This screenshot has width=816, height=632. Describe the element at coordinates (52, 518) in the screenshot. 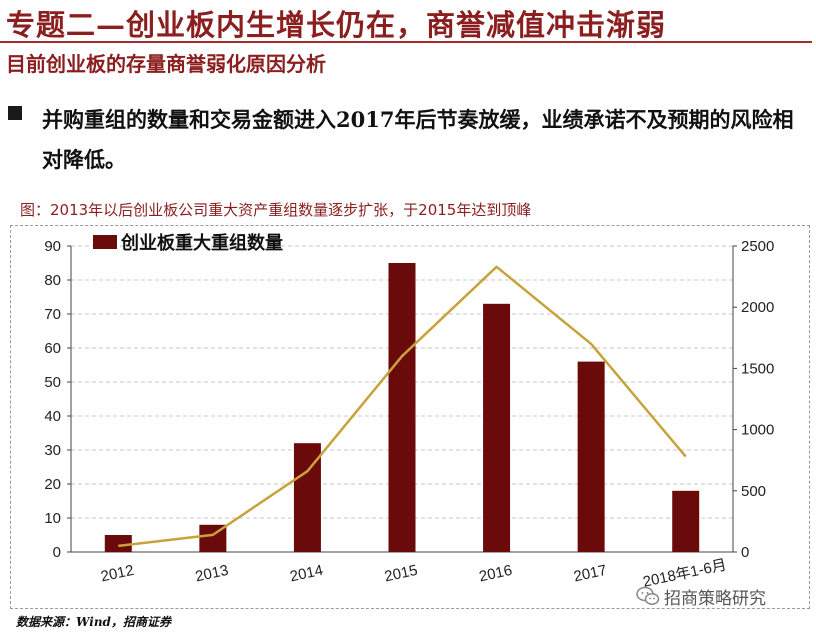

I see `y-left-tick-label: 10` at that location.